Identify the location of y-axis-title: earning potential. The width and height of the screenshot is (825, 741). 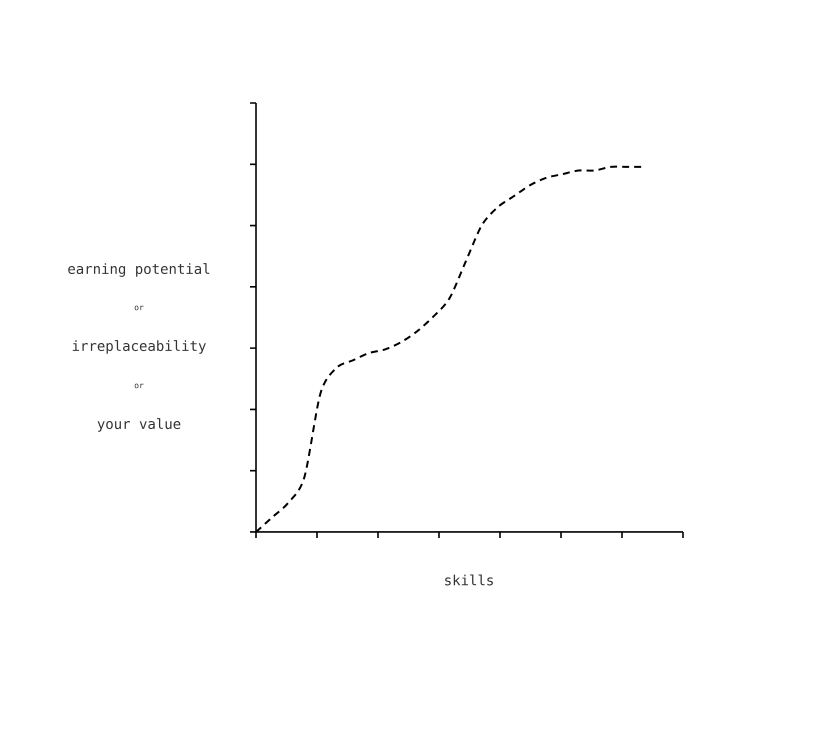
(139, 270).